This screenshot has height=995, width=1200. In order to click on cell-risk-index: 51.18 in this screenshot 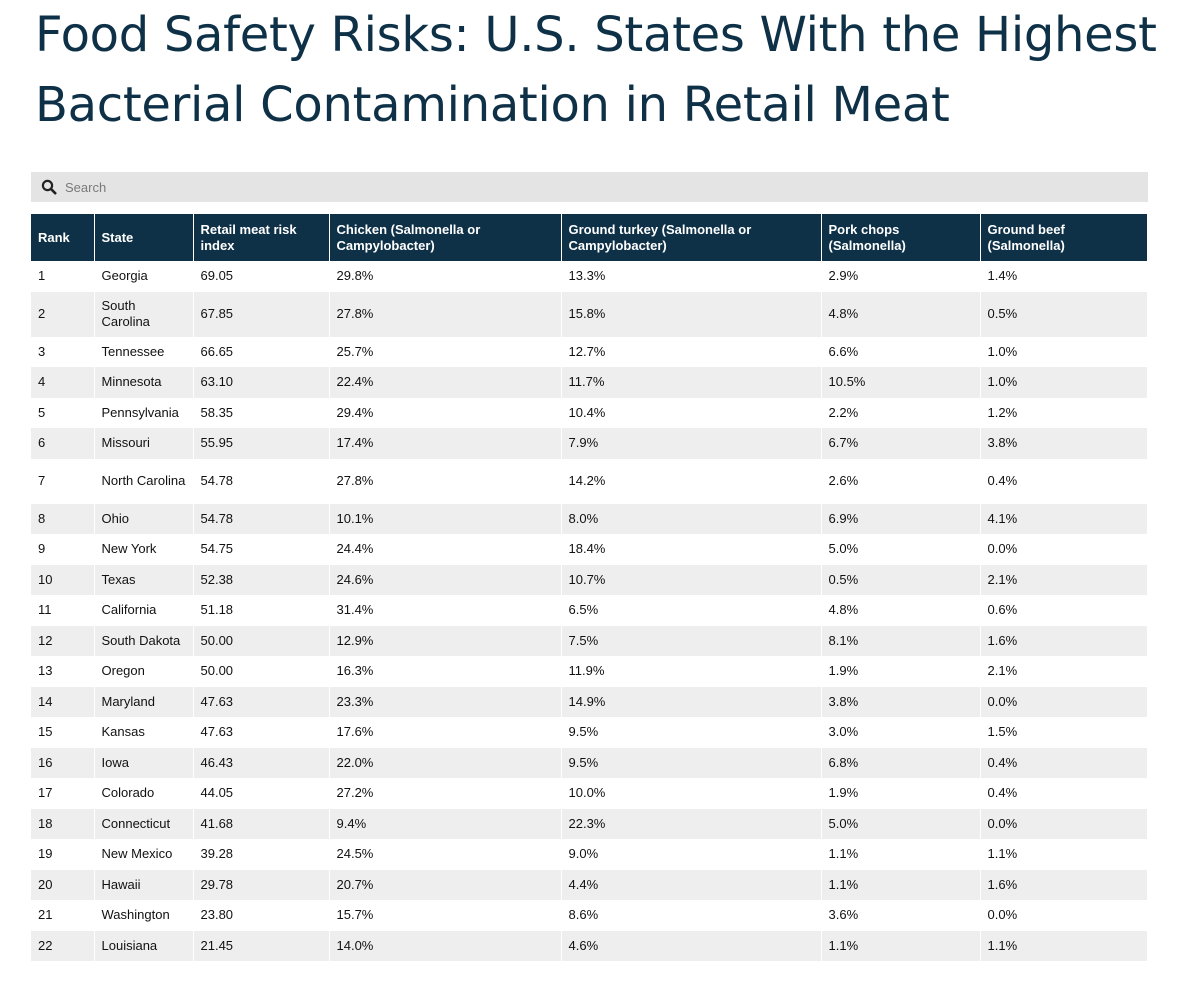, I will do `click(261, 610)`.